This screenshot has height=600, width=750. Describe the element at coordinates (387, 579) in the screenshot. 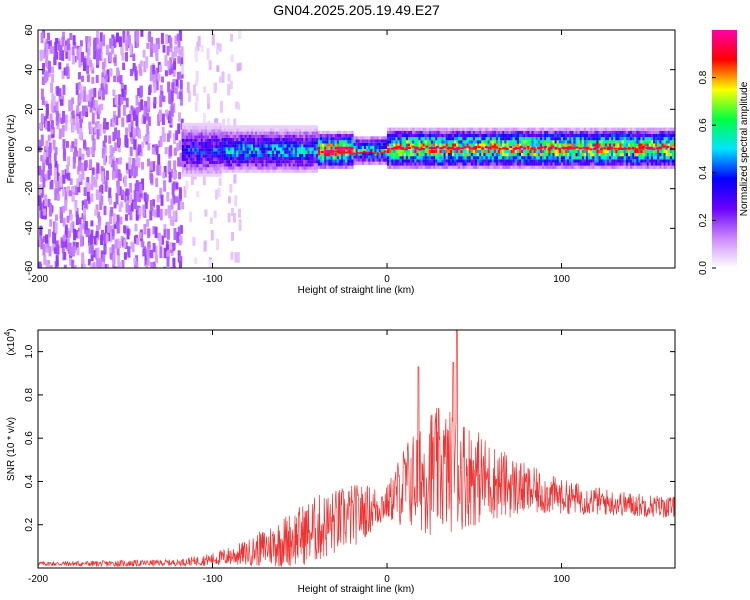

I see `snr-x-tick-label: 0` at that location.